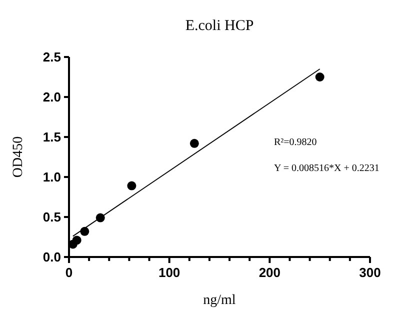 The height and width of the screenshot is (325, 416). I want to click on x-tick-label: 300, so click(370, 272).